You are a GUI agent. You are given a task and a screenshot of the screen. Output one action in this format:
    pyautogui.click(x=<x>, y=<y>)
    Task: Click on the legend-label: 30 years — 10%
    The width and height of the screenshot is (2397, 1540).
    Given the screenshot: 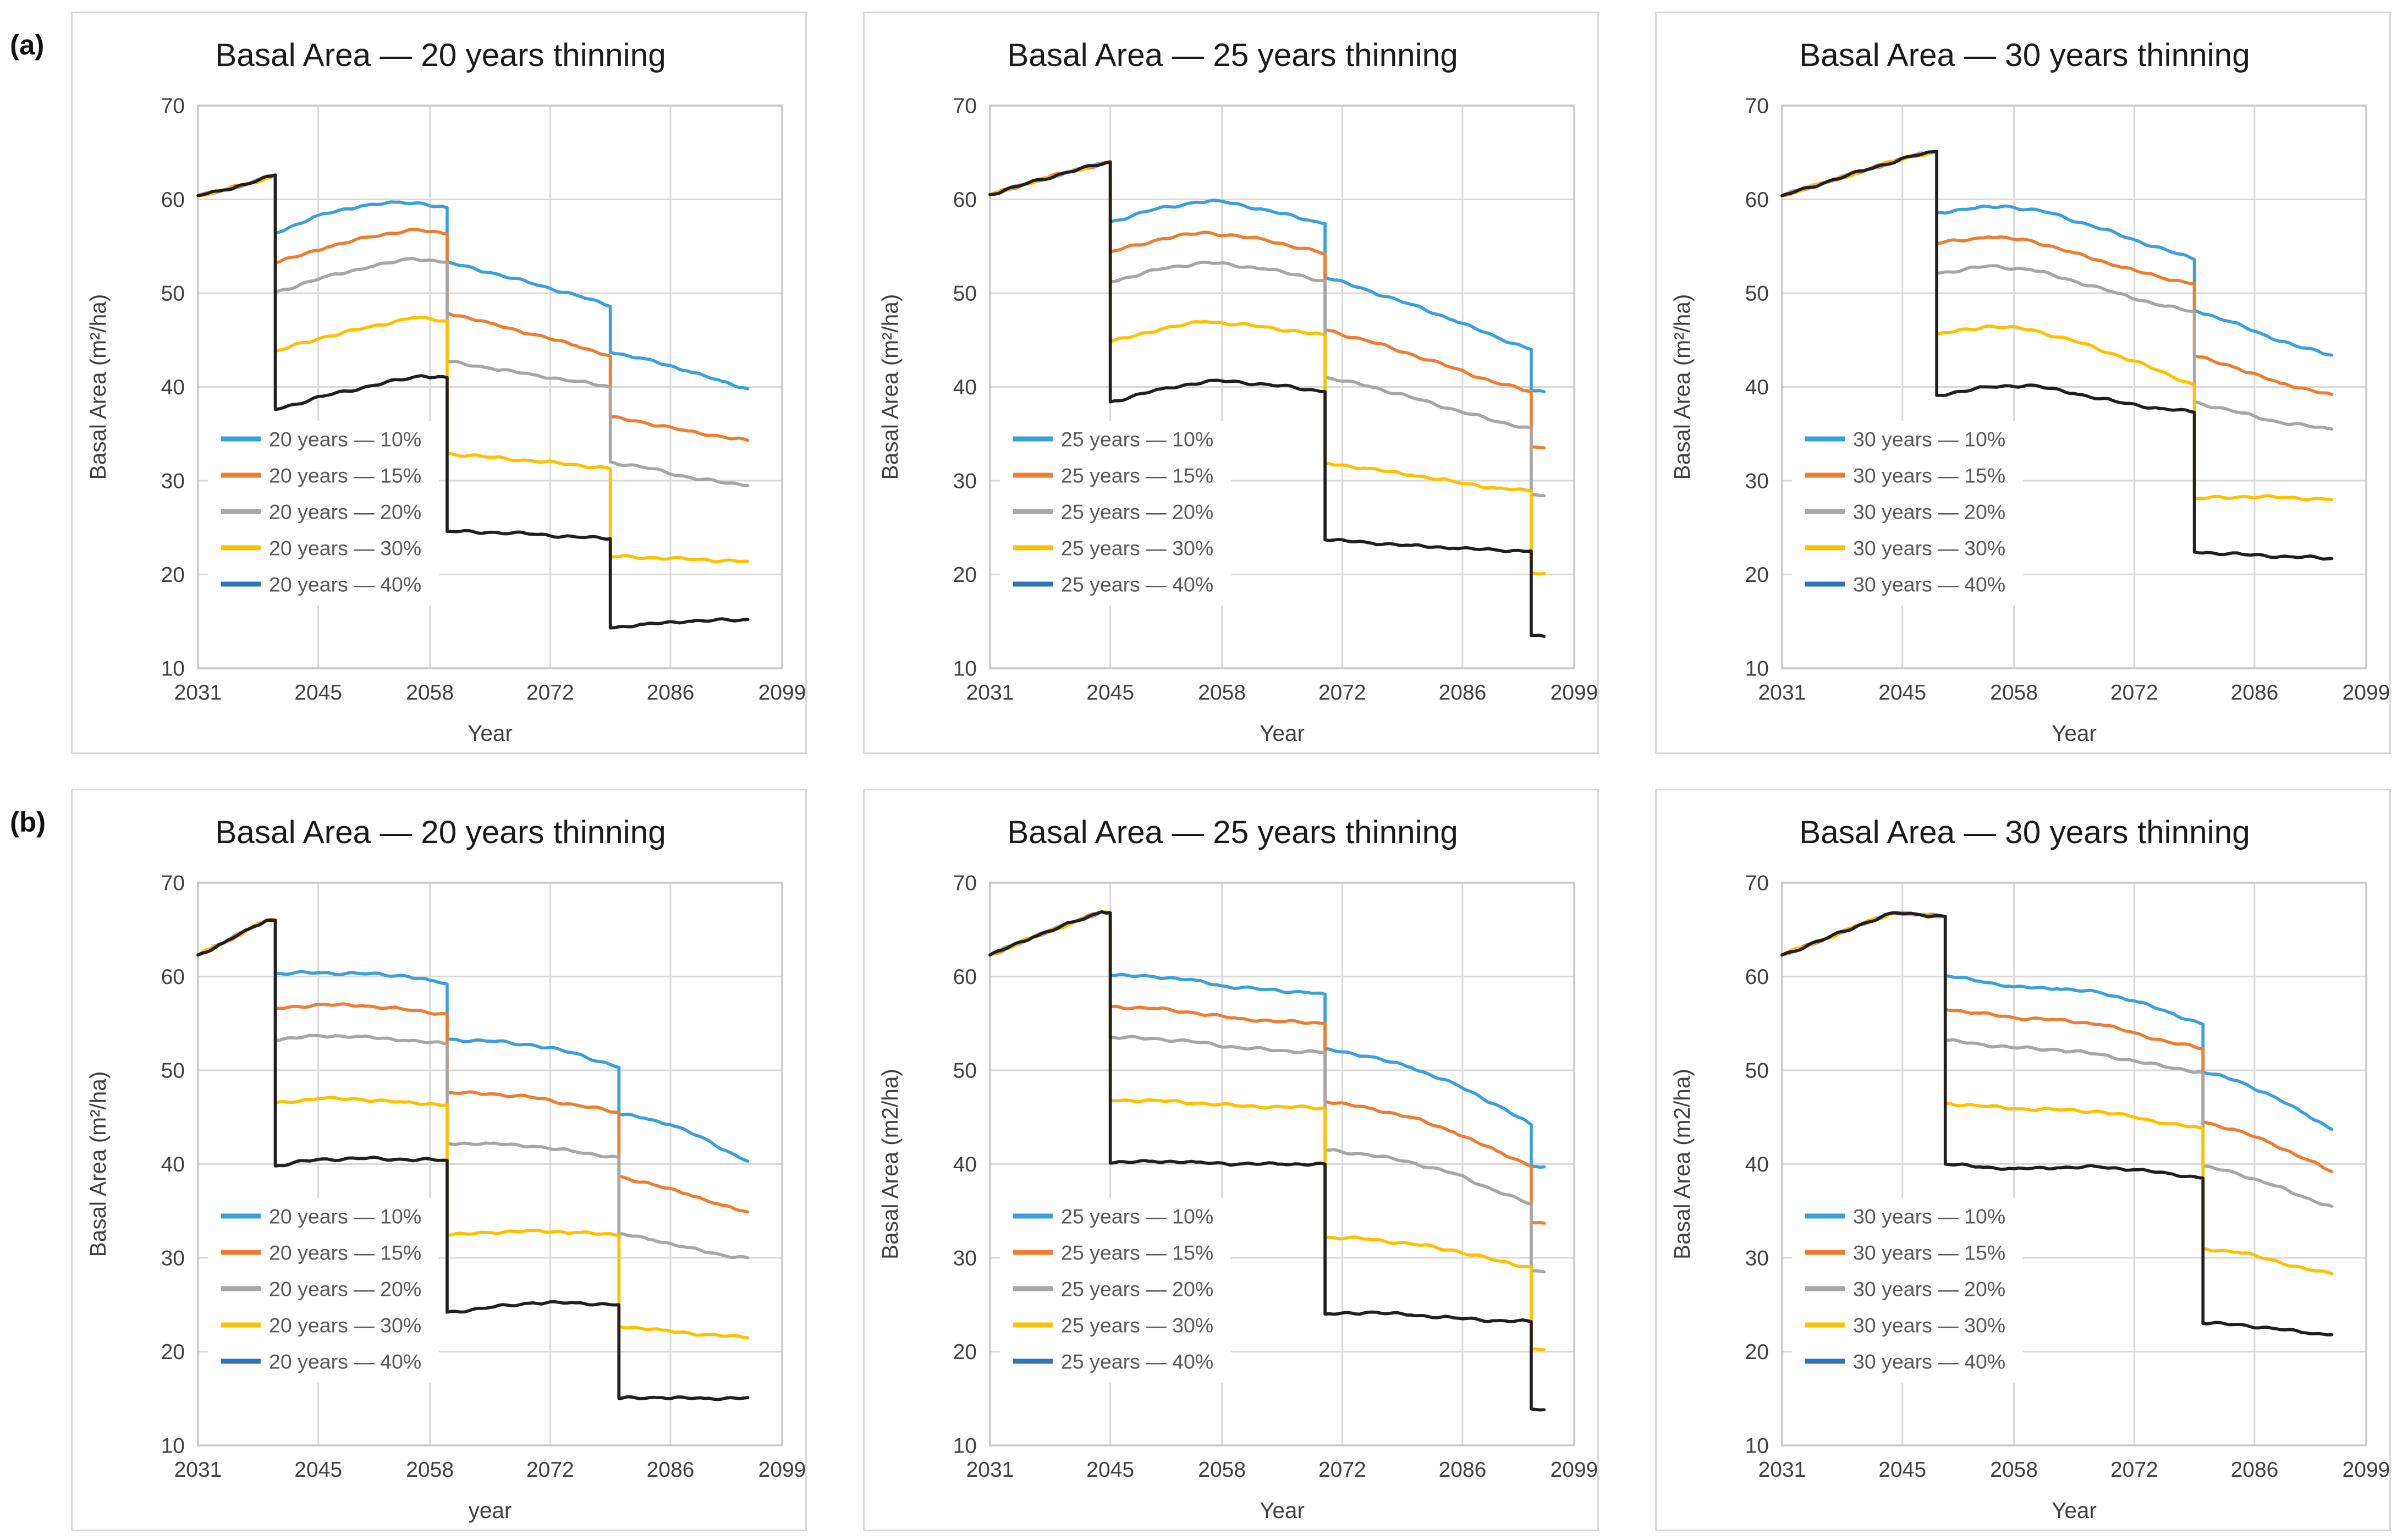 What is the action you would take?
    pyautogui.click(x=1929, y=439)
    